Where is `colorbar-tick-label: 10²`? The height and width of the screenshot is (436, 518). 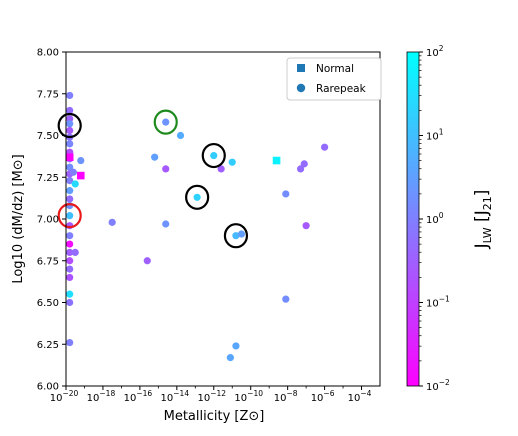 colorbar-tick-label: 10² is located at coordinates (435, 51).